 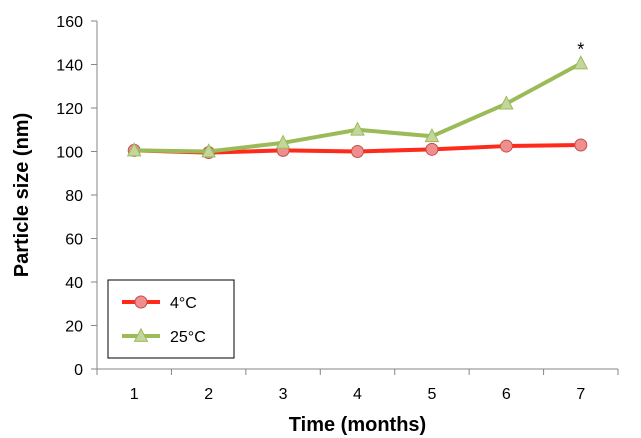 What do you see at coordinates (506, 394) in the screenshot?
I see `x-tick-label: 6` at bounding box center [506, 394].